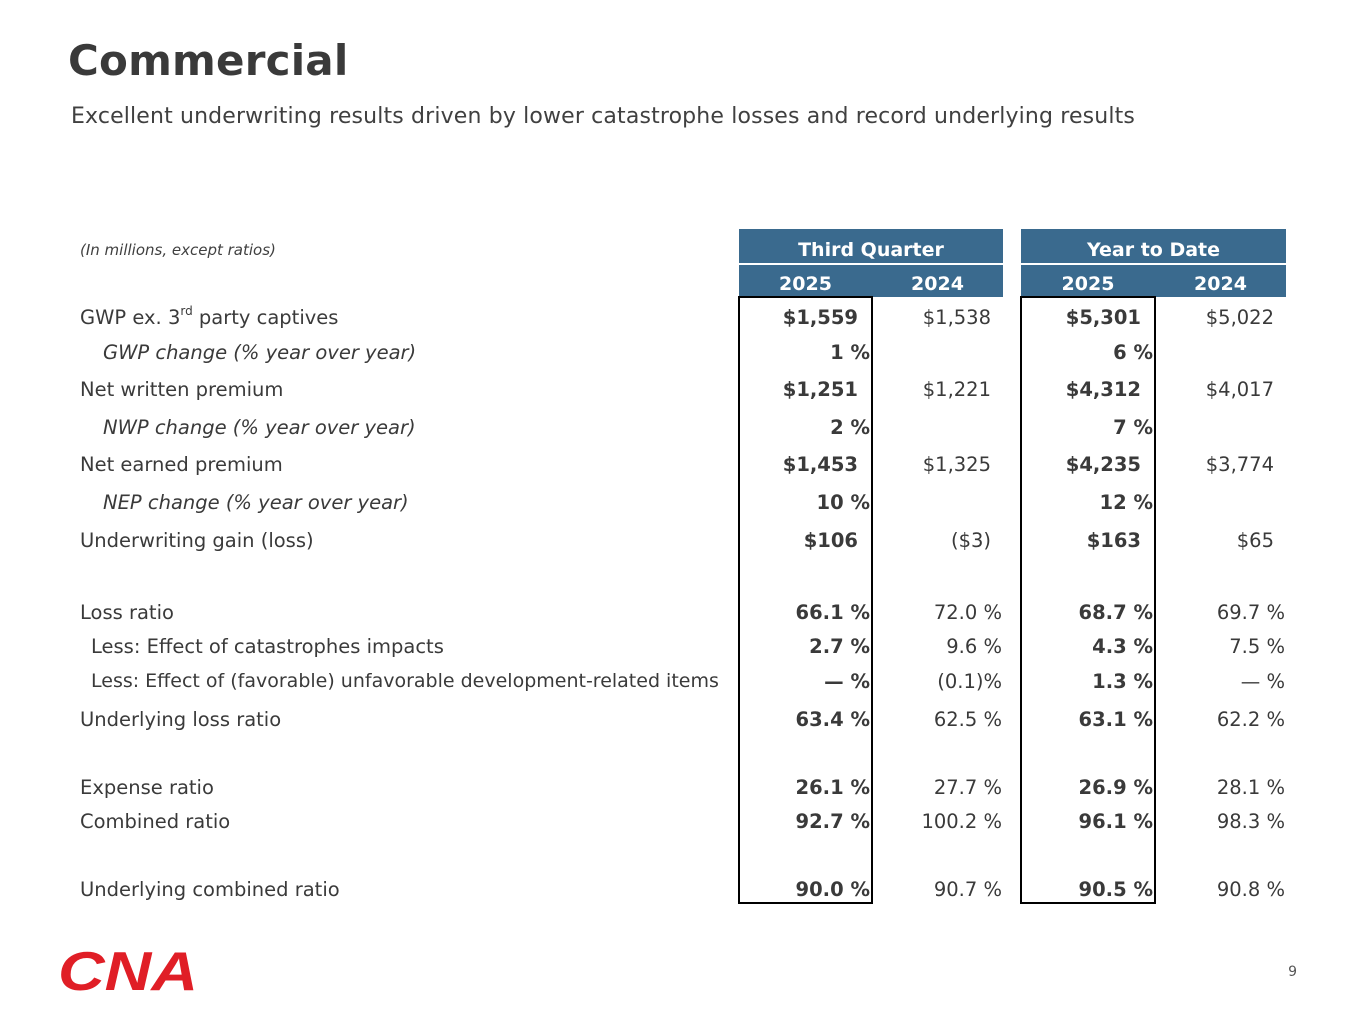  Describe the element at coordinates (1292, 972) in the screenshot. I see `page-number: 9` at that location.